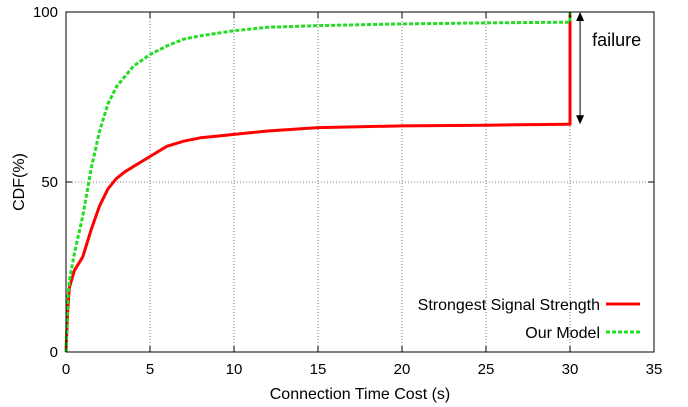 The width and height of the screenshot is (688, 407). Describe the element at coordinates (360, 394) in the screenshot. I see `x-axis-label: Connection Time Cost (s)` at that location.